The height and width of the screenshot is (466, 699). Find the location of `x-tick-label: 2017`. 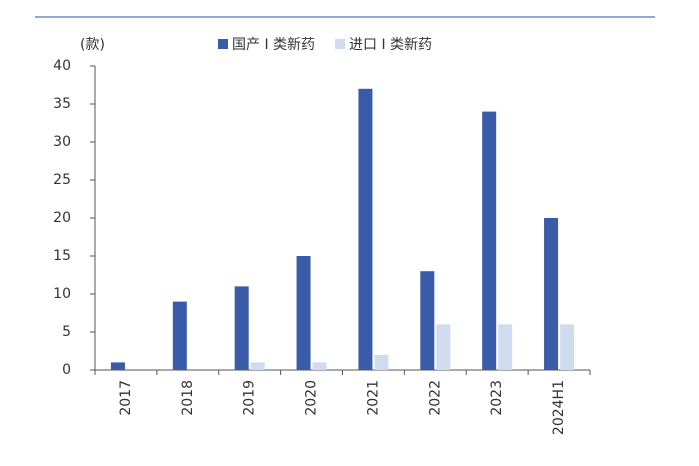

x-tick-label: 2017 is located at coordinates (126, 398).